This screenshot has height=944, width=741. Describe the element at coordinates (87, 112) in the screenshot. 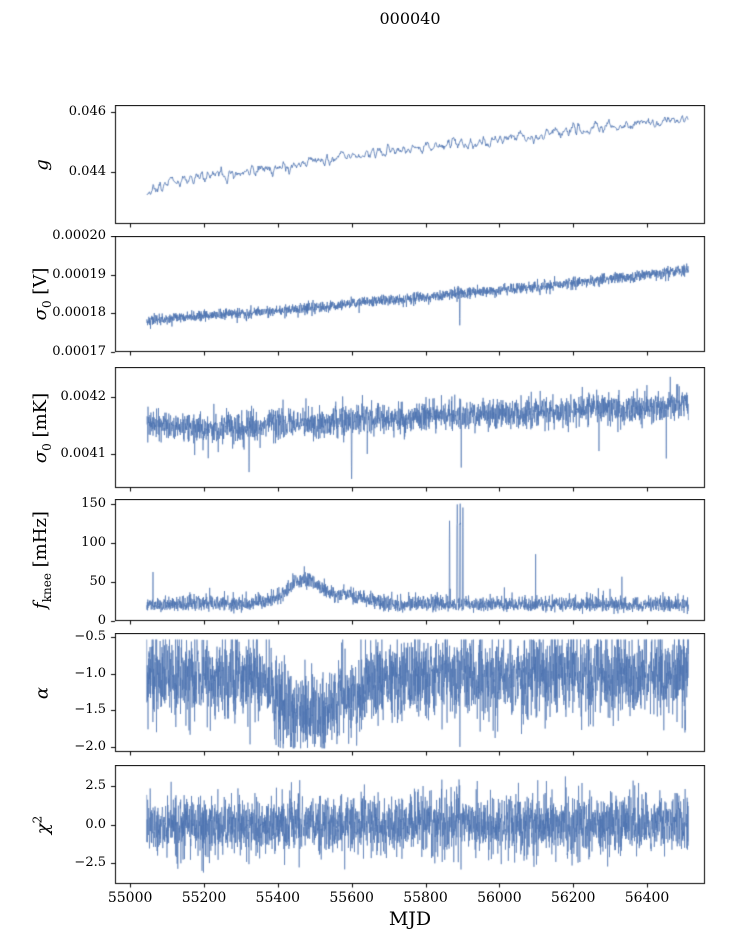

I see `y-tick-label: 0.046` at that location.